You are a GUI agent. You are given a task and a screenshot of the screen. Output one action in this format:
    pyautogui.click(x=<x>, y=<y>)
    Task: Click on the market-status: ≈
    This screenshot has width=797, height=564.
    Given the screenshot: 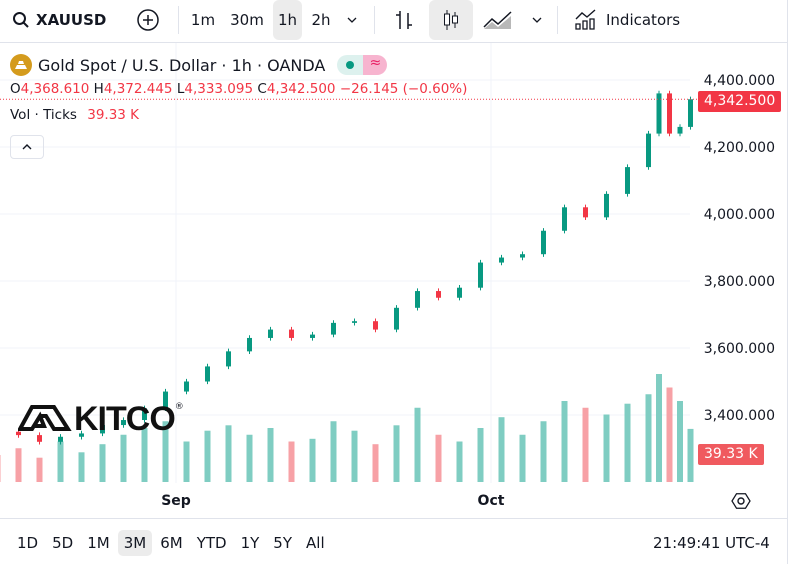 What is the action you would take?
    pyautogui.click(x=362, y=65)
    